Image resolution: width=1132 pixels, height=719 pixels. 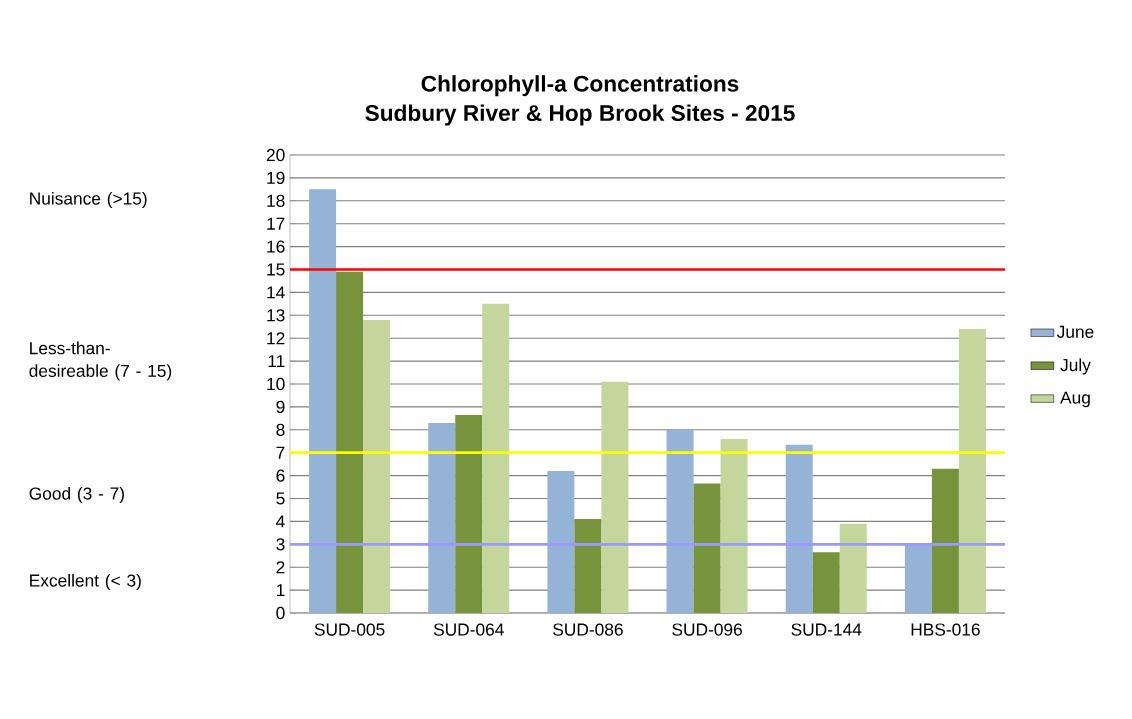 What do you see at coordinates (275, 155) in the screenshot?
I see `y-tick-label: 20` at bounding box center [275, 155].